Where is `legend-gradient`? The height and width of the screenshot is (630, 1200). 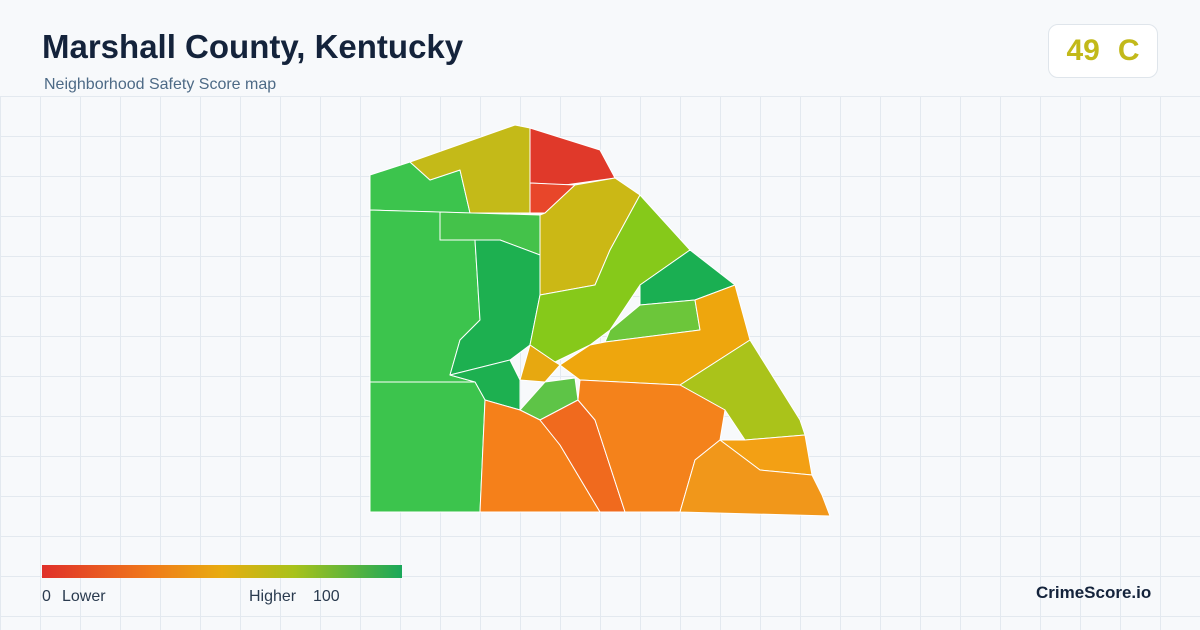 legend-gradient is located at coordinates (222, 571).